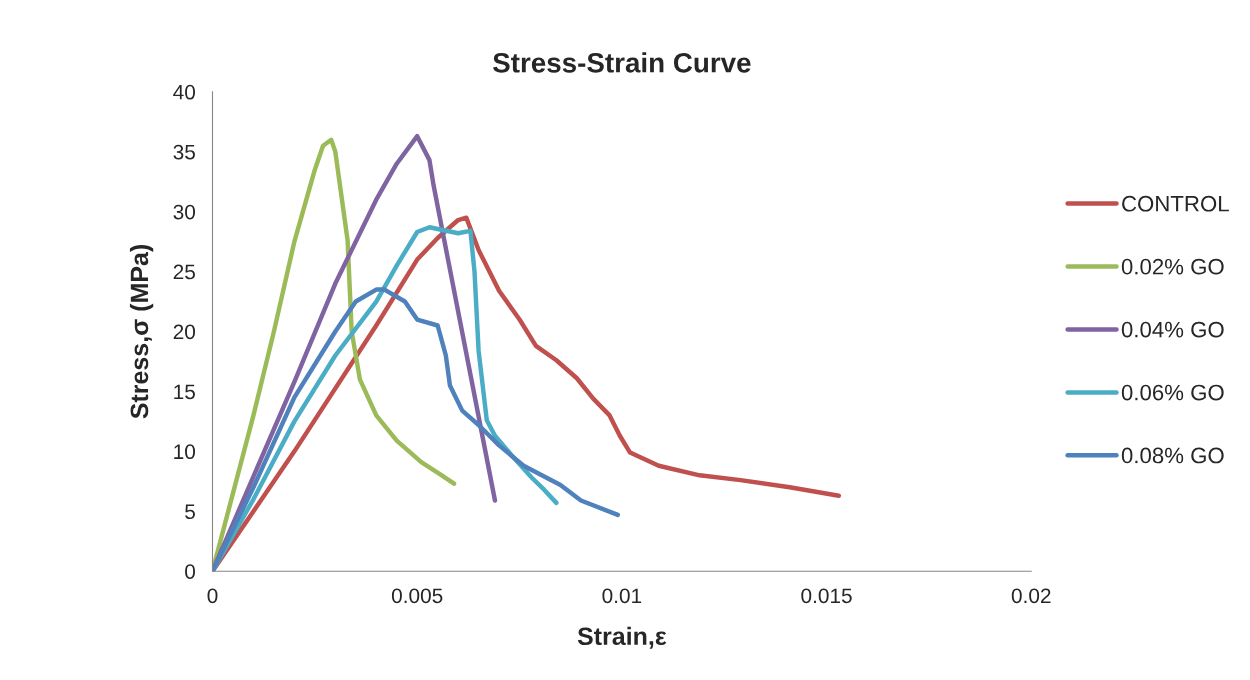  I want to click on y-tick-label: 15, so click(184, 392).